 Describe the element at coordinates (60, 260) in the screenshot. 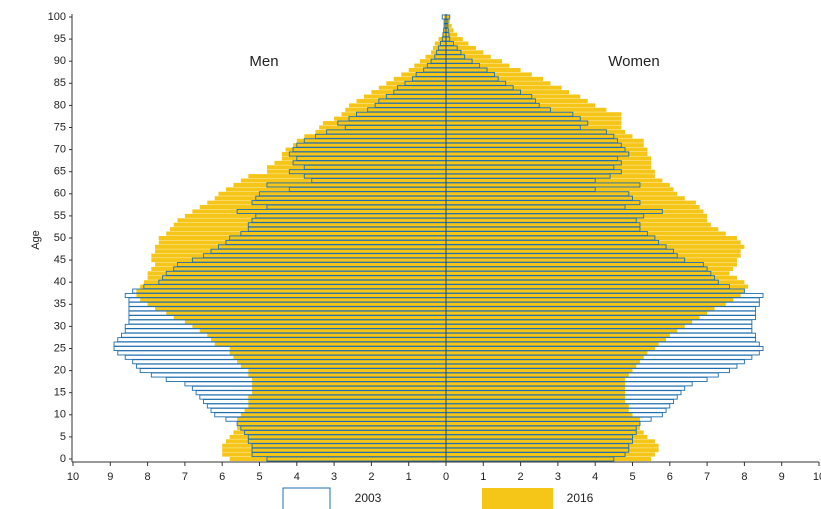

I see `y-tick-label: 45` at that location.